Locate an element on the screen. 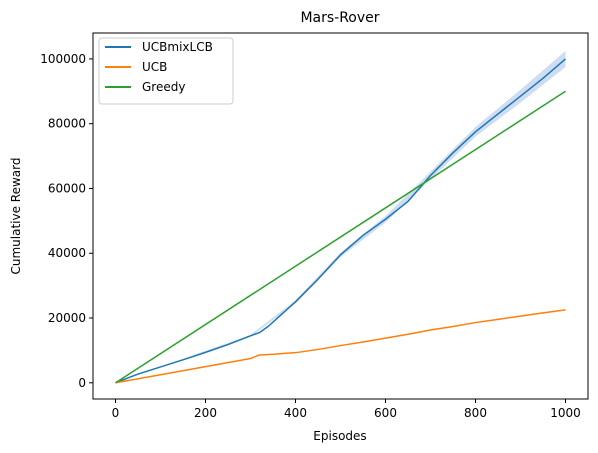 This screenshot has width=598, height=453. chart-title: Mars-Rover is located at coordinates (339, 18).